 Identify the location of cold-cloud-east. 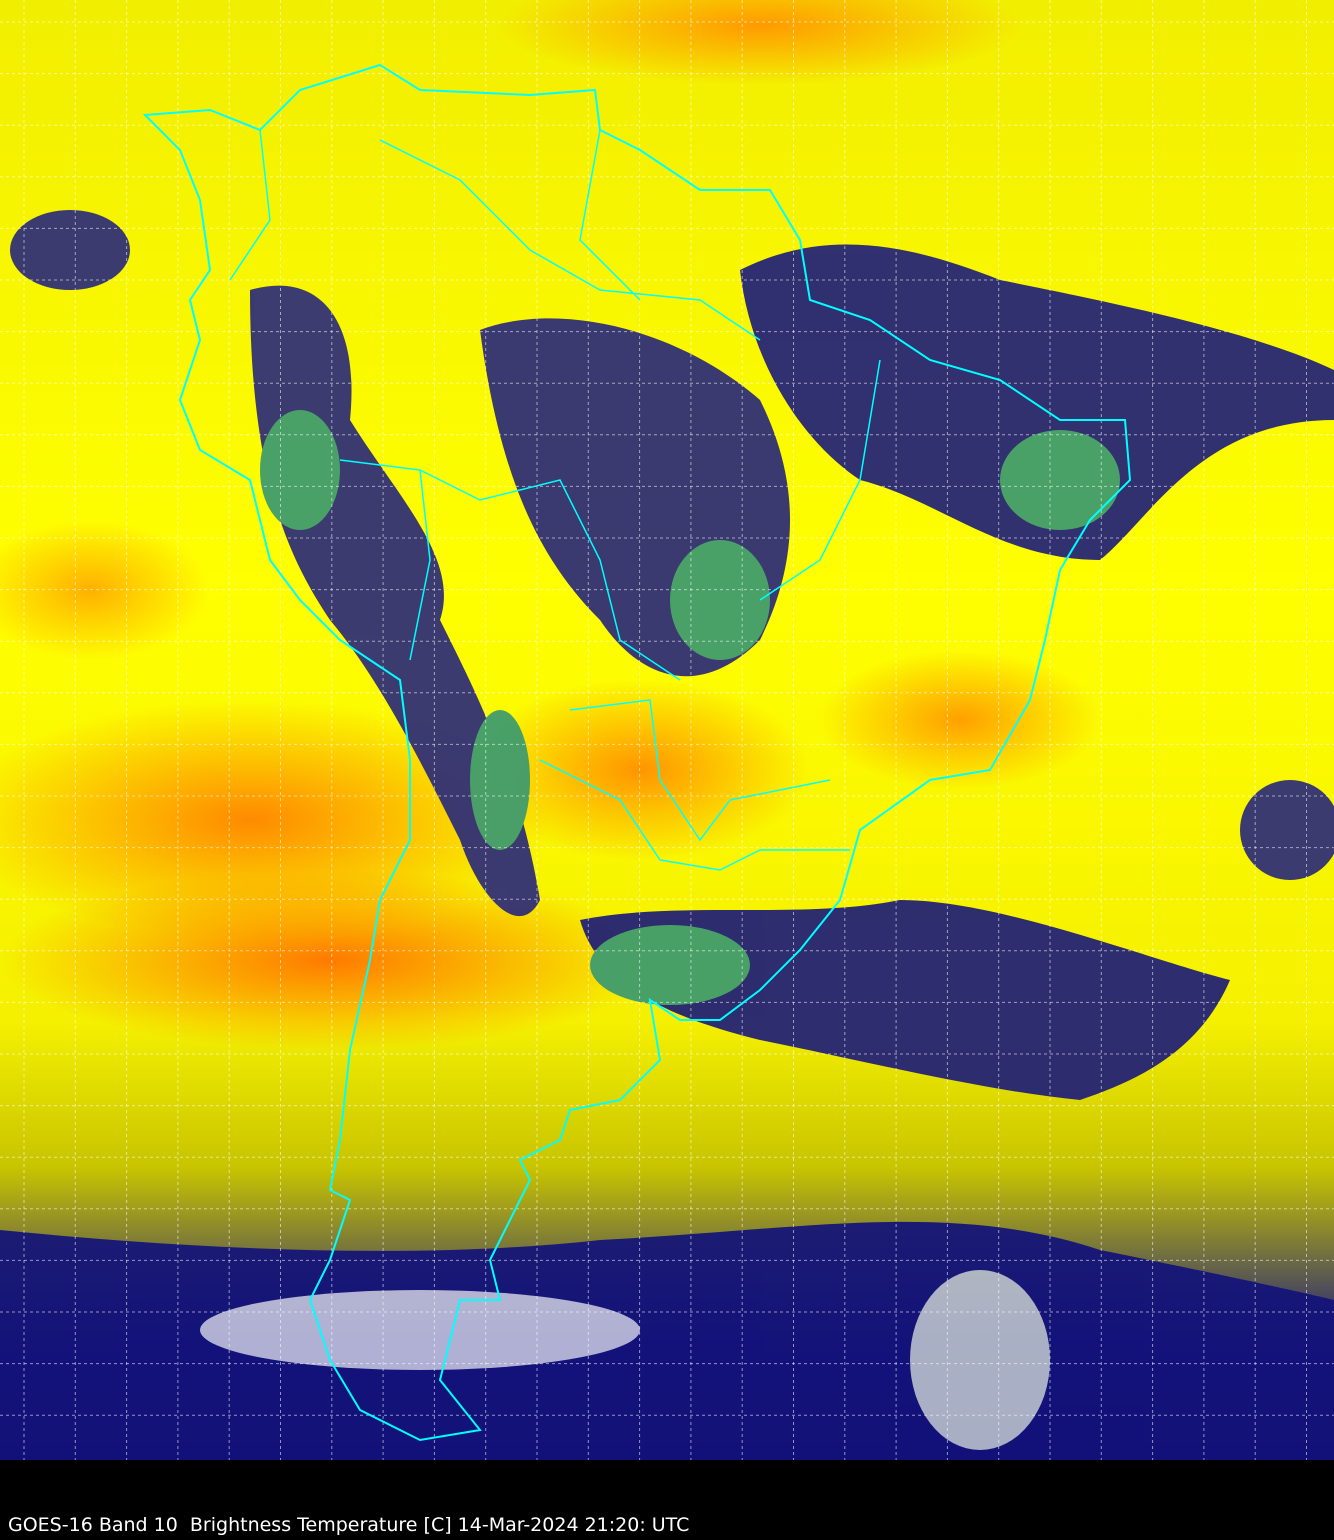
(1287, 830).